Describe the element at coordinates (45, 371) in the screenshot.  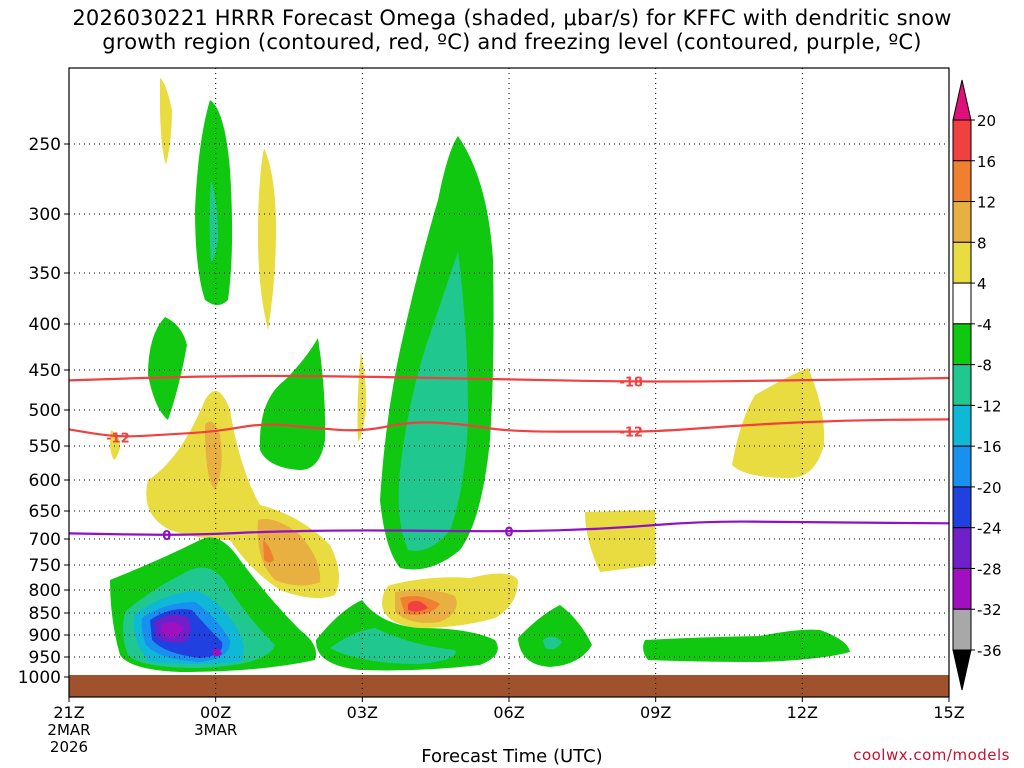
I see `y-tick-label: 450` at that location.